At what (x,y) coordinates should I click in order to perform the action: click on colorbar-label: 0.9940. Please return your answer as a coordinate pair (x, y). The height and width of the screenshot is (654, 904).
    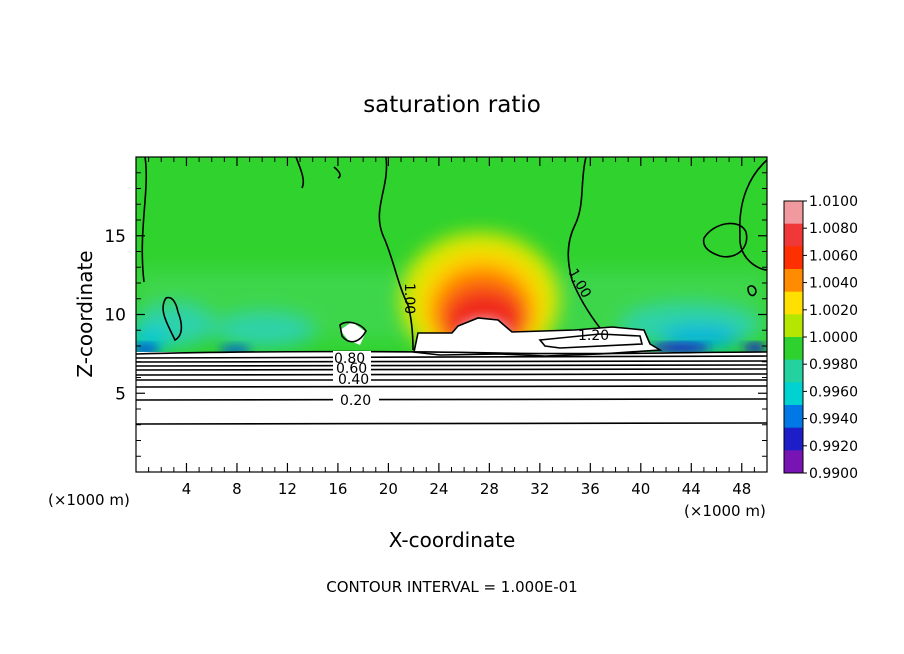
    Looking at the image, I should click on (833, 420).